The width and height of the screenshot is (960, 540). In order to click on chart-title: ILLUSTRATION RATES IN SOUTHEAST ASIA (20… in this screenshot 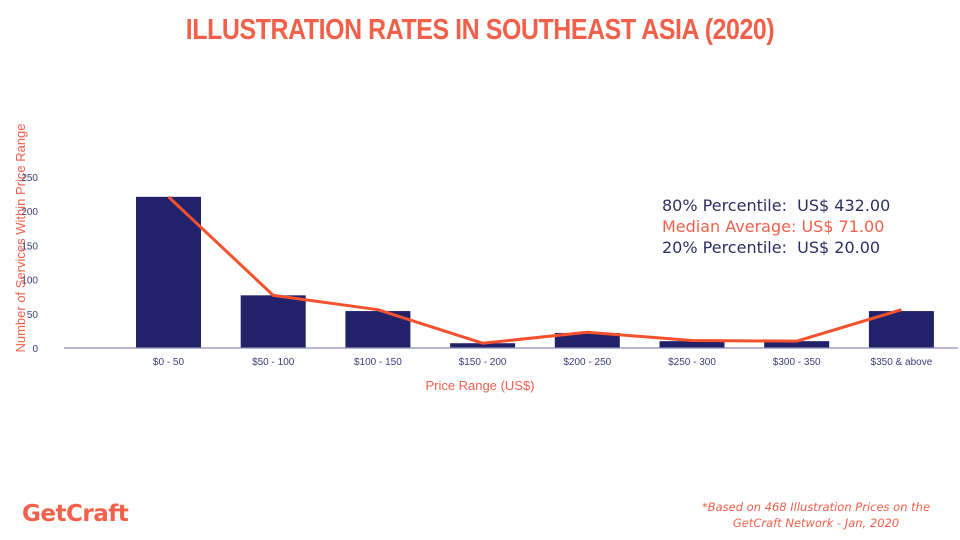, I will do `click(480, 30)`.